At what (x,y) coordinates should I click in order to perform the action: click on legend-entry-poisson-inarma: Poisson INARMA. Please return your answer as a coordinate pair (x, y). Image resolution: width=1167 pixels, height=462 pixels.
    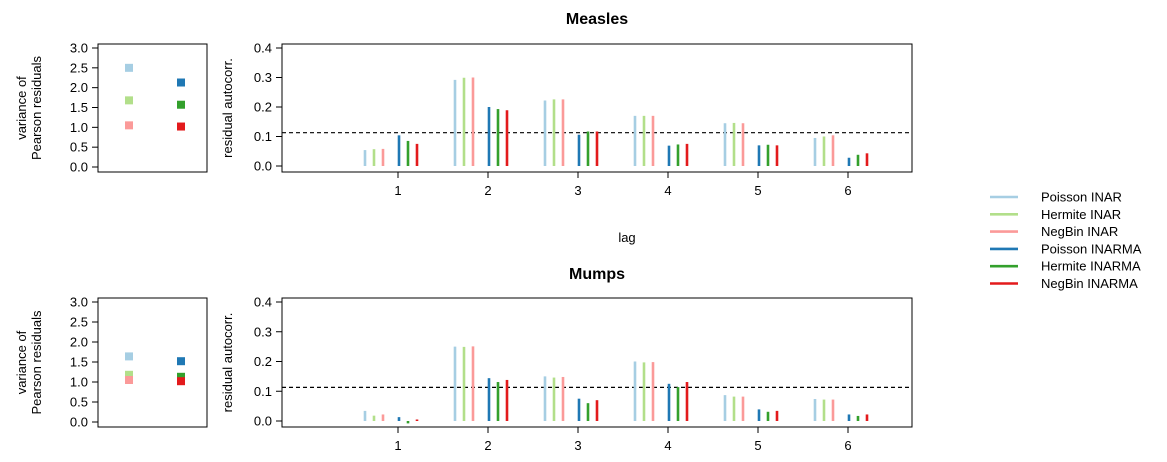
    Looking at the image, I should click on (1091, 248).